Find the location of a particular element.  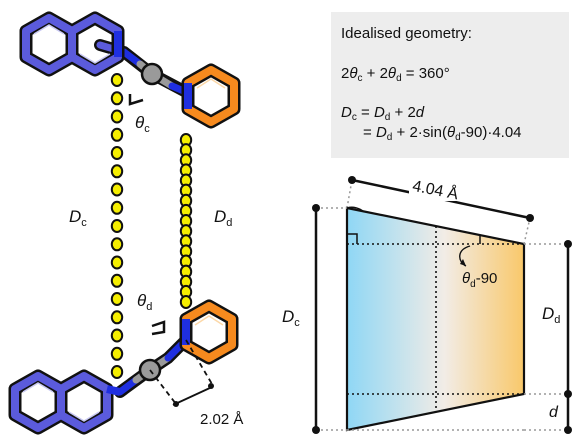

theta-c-marker is located at coordinates (136, 100).